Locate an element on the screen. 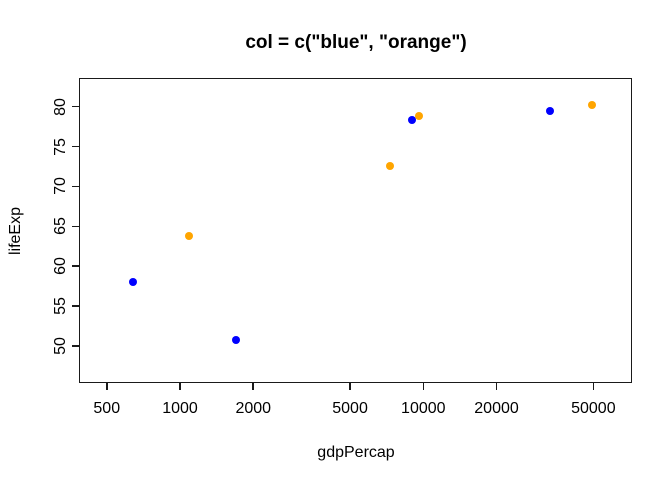 This screenshot has height=480, width=672. y-tick-label: 55 is located at coordinates (60, 306).